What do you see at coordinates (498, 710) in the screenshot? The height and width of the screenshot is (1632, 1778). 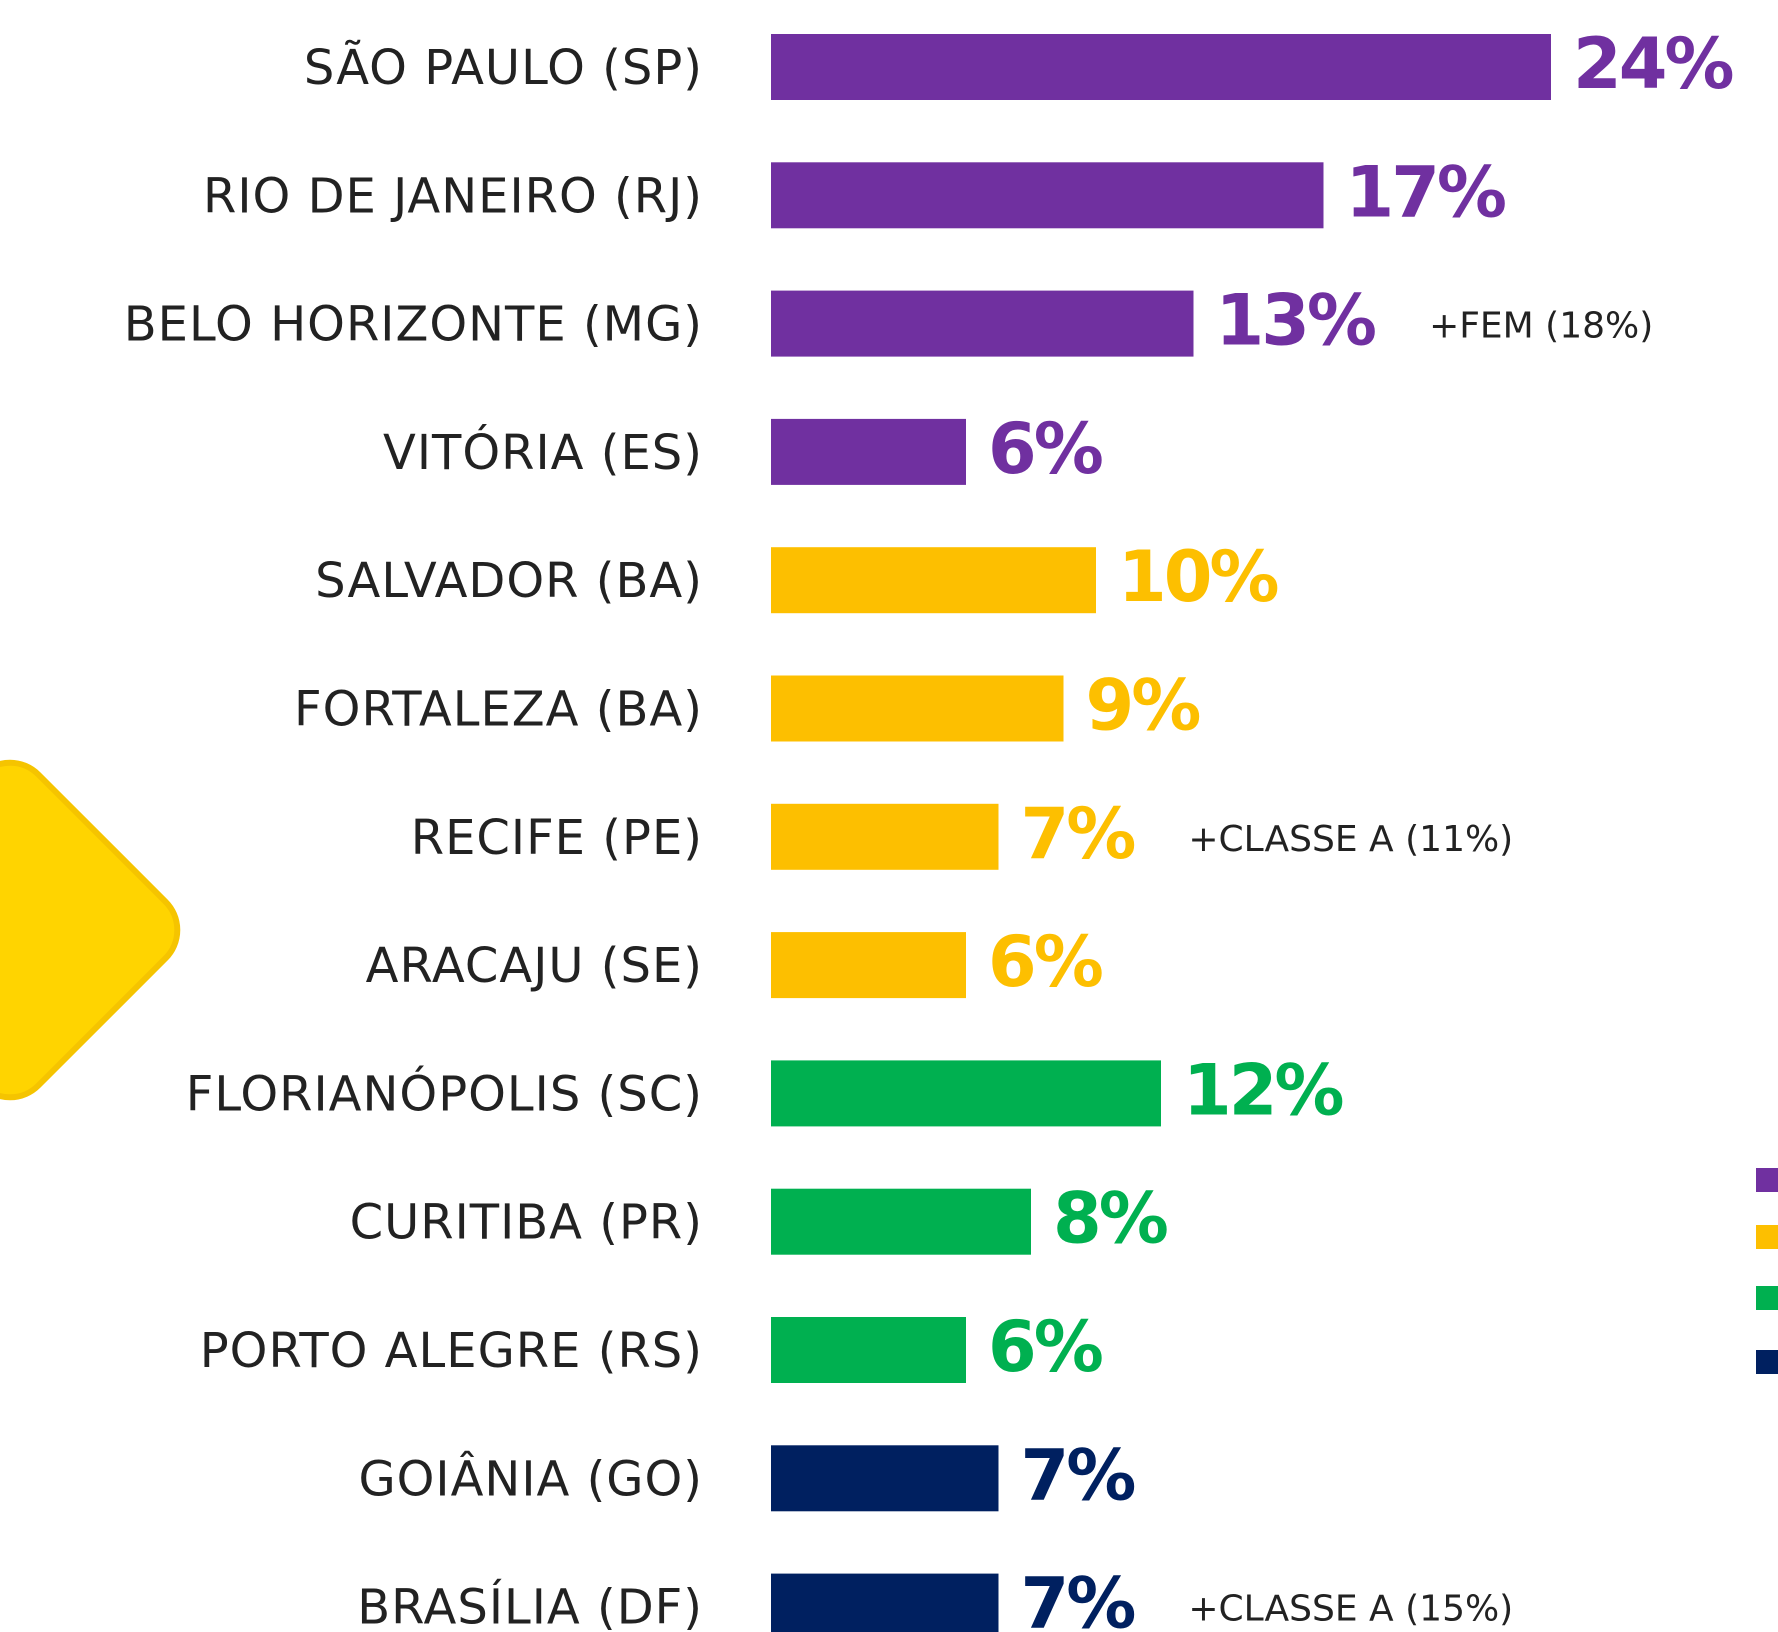 I see `category-label: FORTALEZA (BA)` at bounding box center [498, 710].